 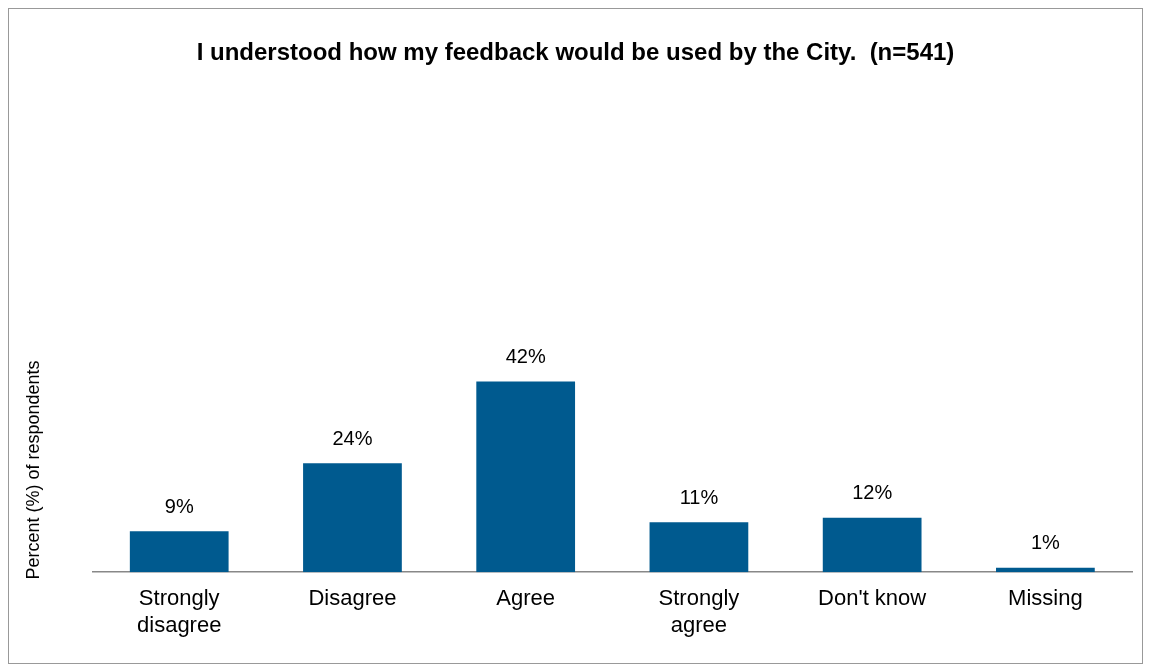 I want to click on x-tick-label: Strongly agree, so click(x=699, y=611).